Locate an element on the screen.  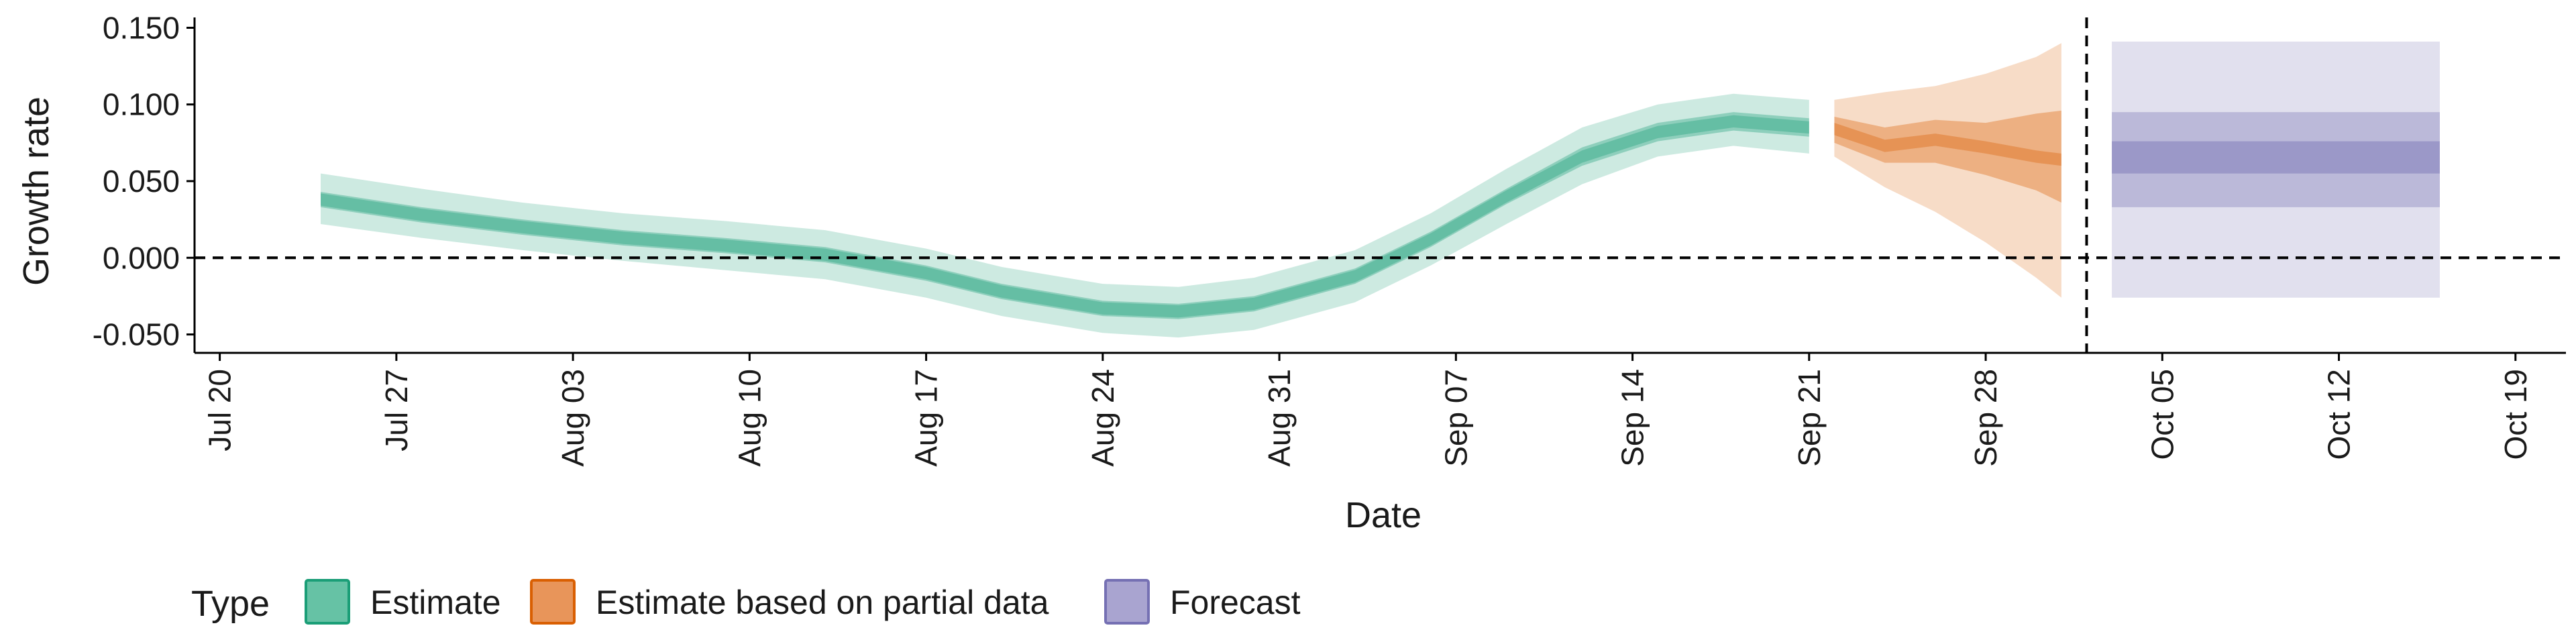
y-tick-label: 0.050 is located at coordinates (141, 181).